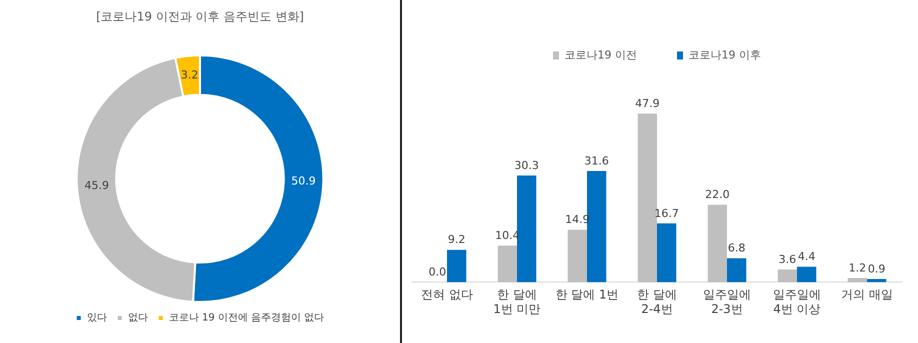 This screenshot has width=918, height=343. What do you see at coordinates (246, 318) in the screenshot?
I see `legend-label: 코로나 19 이전에 음주경험이 없다` at bounding box center [246, 318].